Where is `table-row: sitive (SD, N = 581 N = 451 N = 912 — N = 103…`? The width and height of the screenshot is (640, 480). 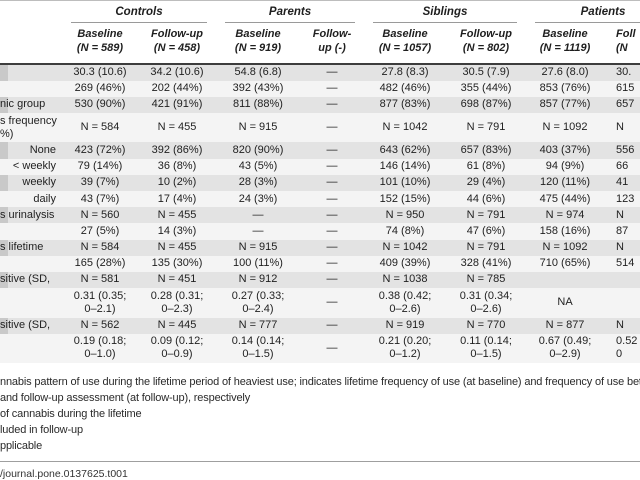
table-row: sitive (SD, N = 581 N = 451 N = 912 — N = 103… is located at coordinates (320, 280).